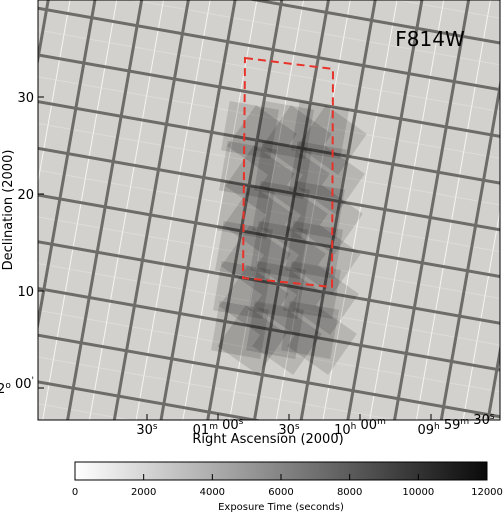 The width and height of the screenshot is (503, 518). I want to click on y-tick-label: 30, so click(25, 98).